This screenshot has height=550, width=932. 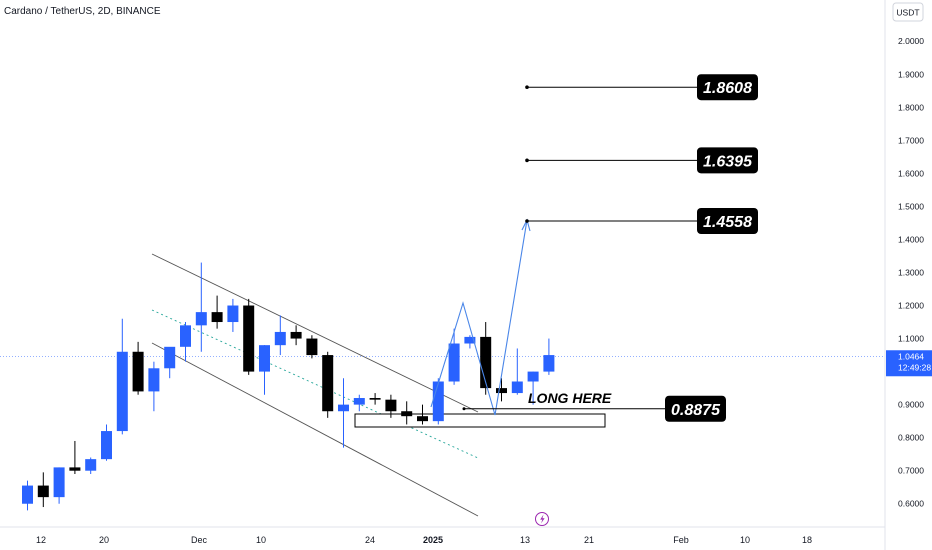 I want to click on time-axis: 12 20 Dec 10 24 2025 13 21 Feb 10 18, so click(x=424, y=540).